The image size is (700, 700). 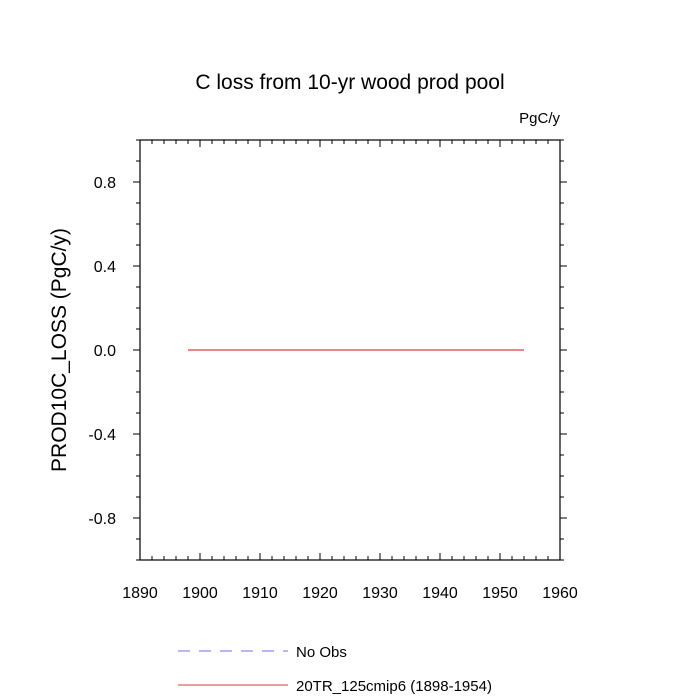 What do you see at coordinates (349, 82) in the screenshot?
I see `chart-title: C loss from 10-yr wood prod pool` at bounding box center [349, 82].